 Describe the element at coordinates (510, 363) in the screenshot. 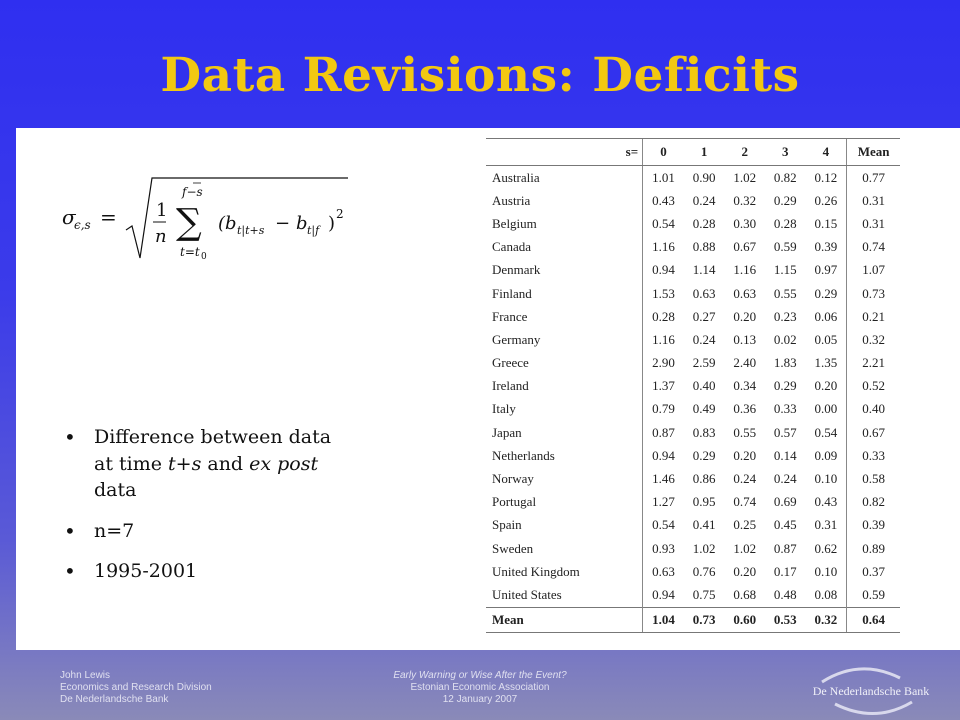

I see `country-cell: Greece` at that location.